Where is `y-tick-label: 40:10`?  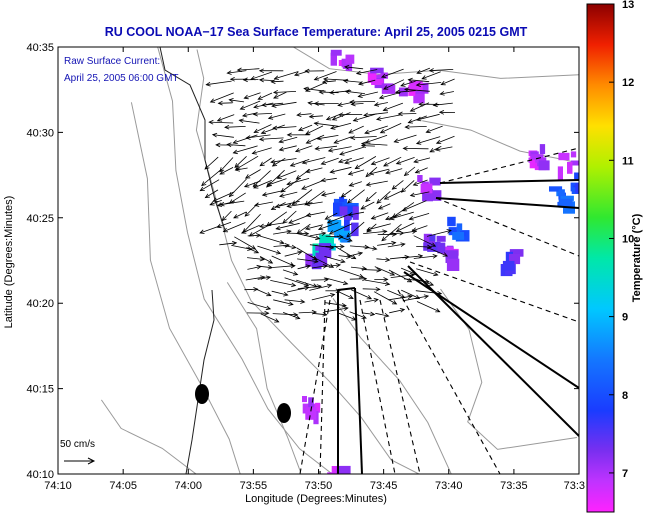
y-tick-label: 40:10 is located at coordinates (40, 475).